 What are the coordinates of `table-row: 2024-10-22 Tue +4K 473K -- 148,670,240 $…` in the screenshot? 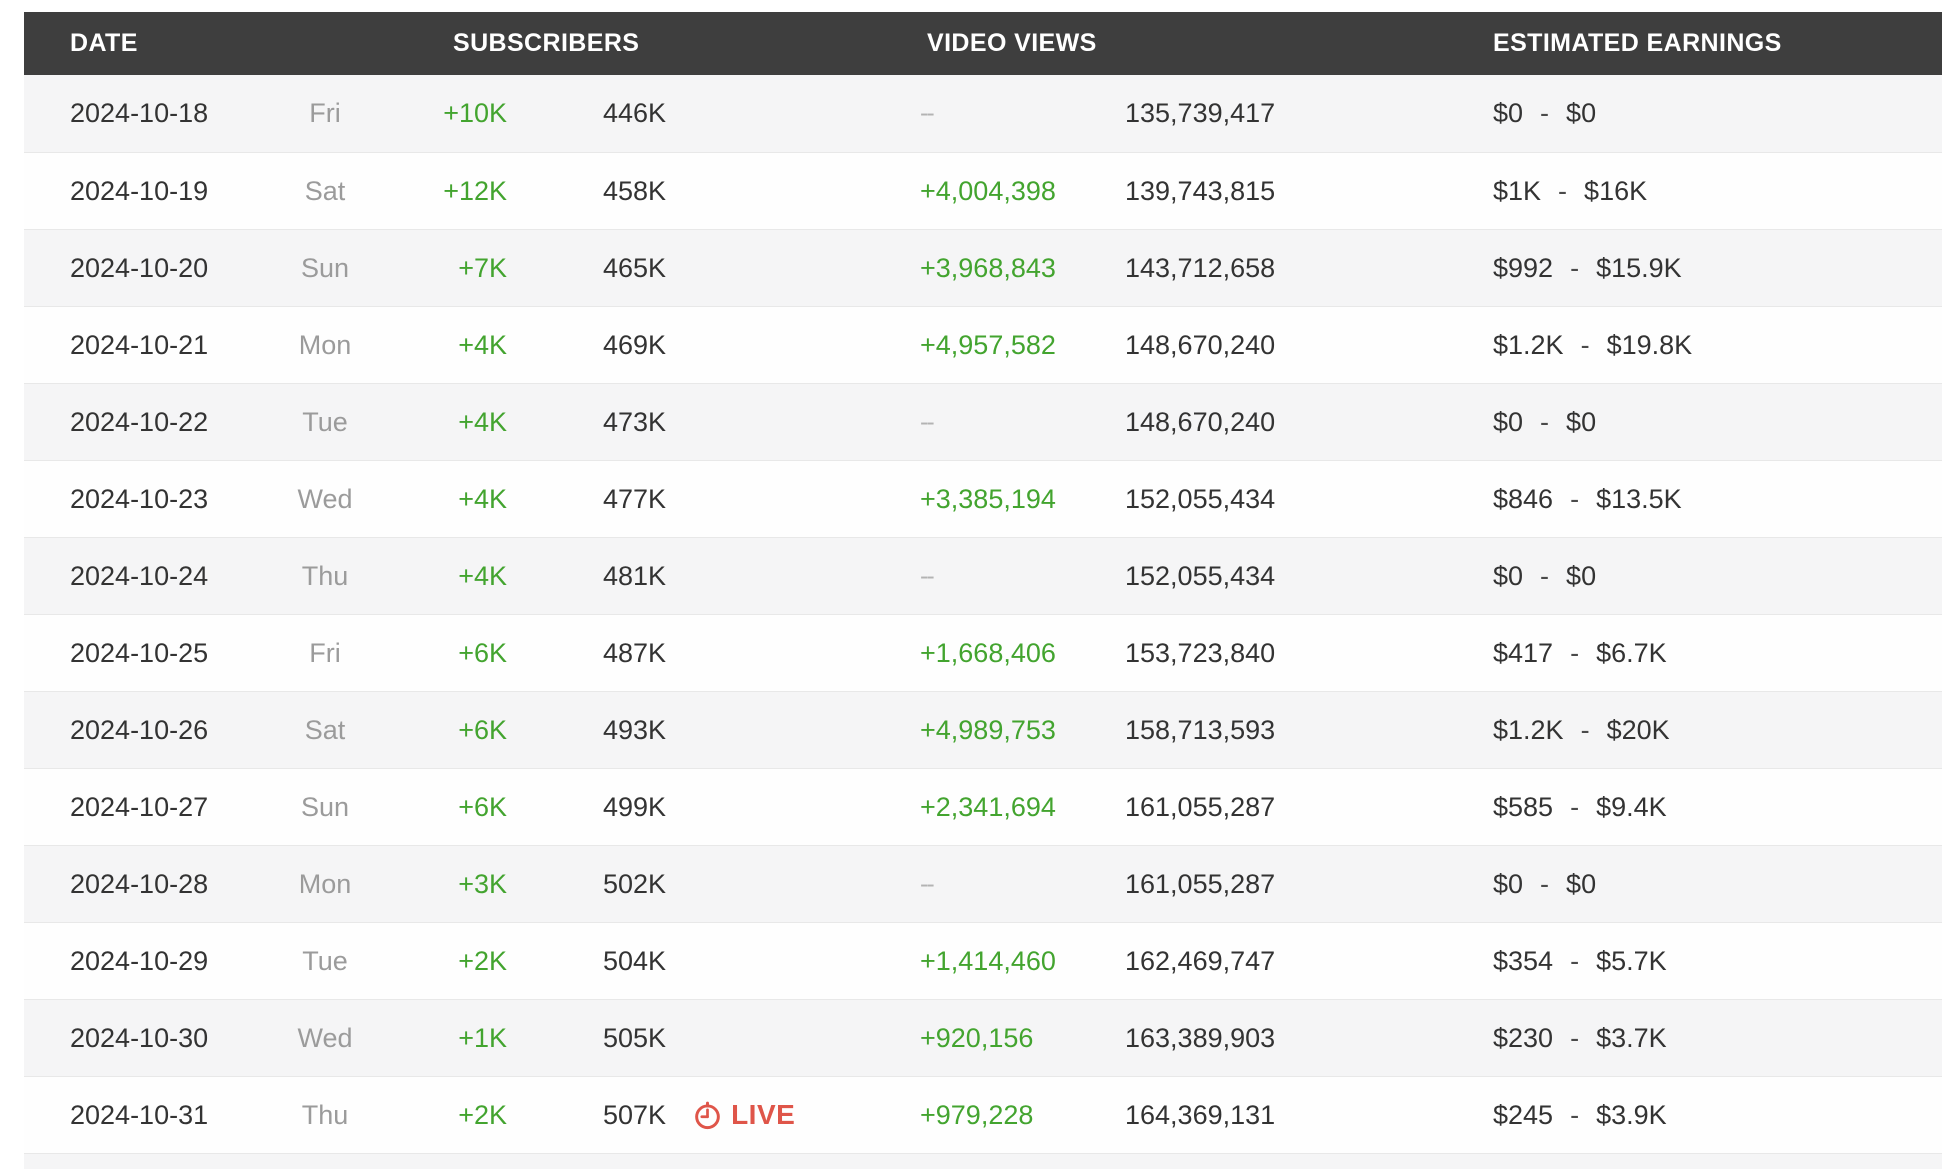 It's located at (983, 421).